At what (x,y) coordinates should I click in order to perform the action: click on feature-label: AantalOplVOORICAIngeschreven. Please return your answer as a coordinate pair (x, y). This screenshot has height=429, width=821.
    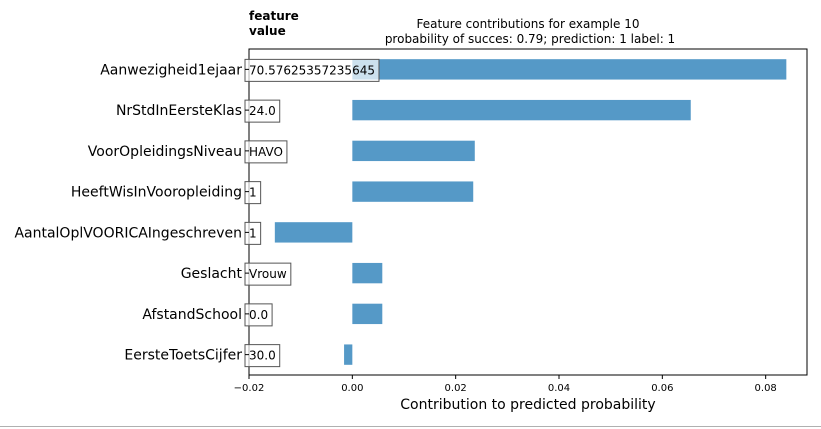
    Looking at the image, I should click on (128, 233).